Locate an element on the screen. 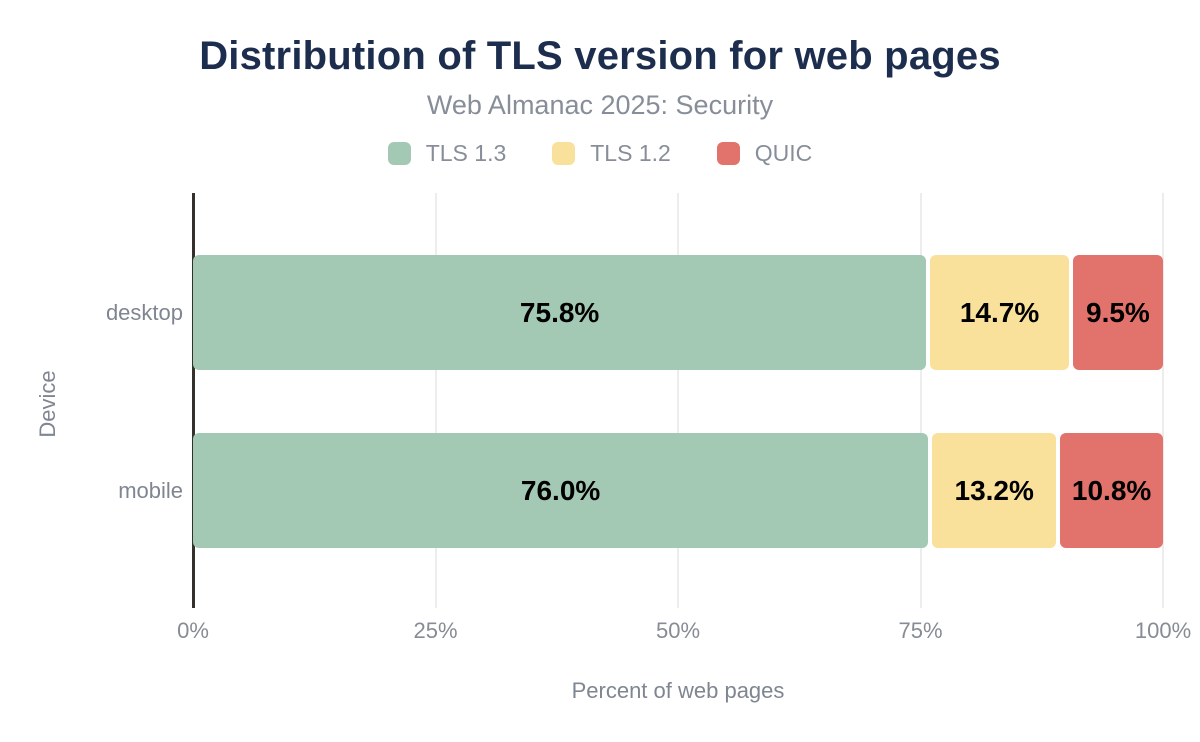  legend-label: QUIC is located at coordinates (783, 153).